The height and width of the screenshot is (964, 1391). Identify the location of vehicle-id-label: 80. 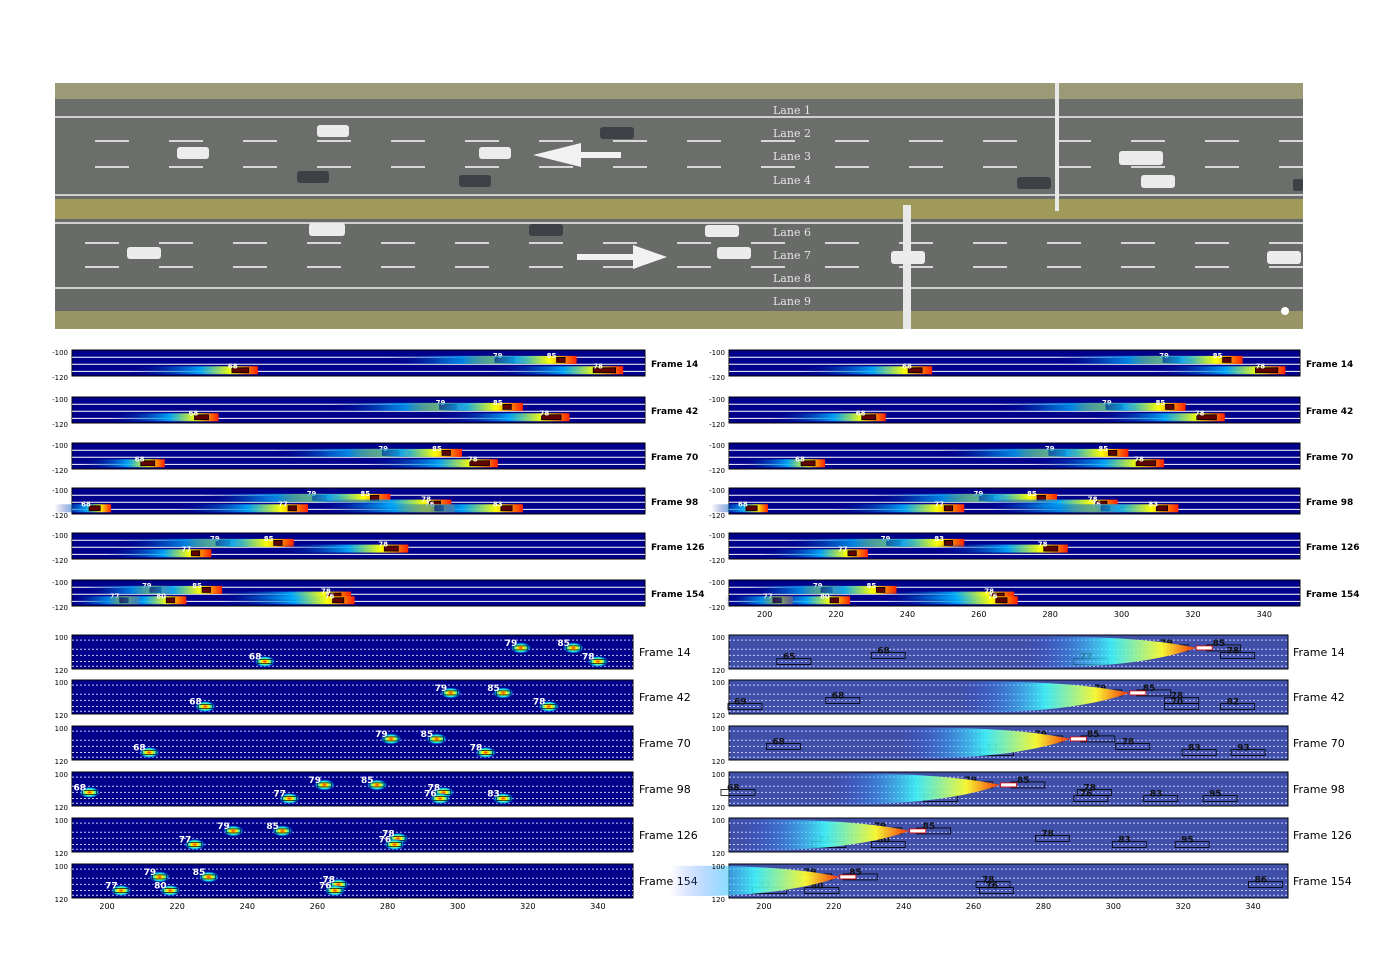
(825, 596).